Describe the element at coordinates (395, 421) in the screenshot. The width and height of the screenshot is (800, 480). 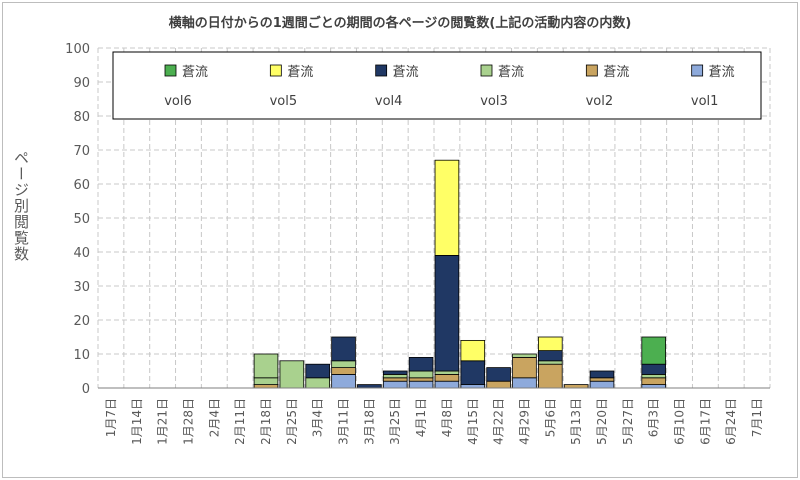
I see `x-tick-label: 3月25日` at that location.